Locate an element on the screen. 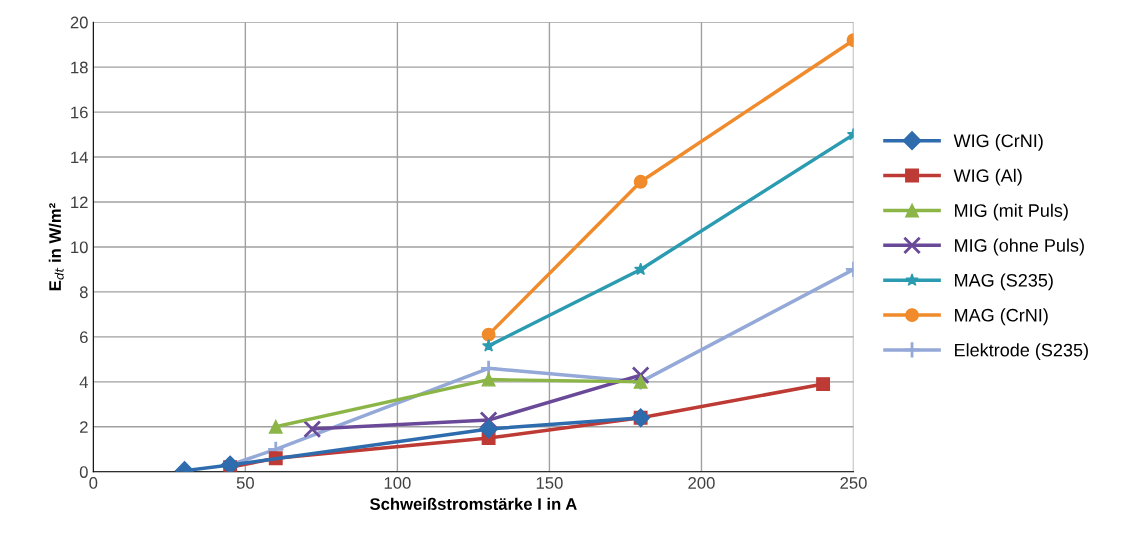 The height and width of the screenshot is (555, 1138). legend-label: MIG (ohne Puls) is located at coordinates (1019, 247).